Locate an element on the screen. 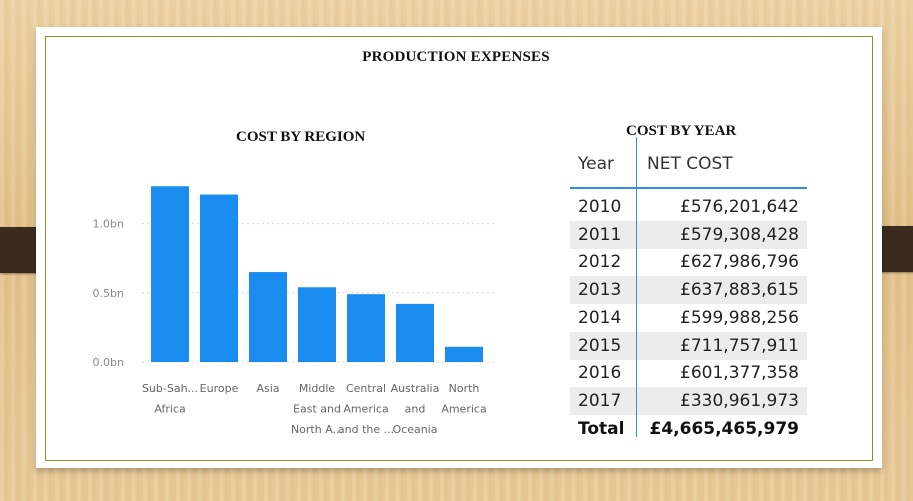  table-row: 2015 £711,757,911 is located at coordinates (688, 345).